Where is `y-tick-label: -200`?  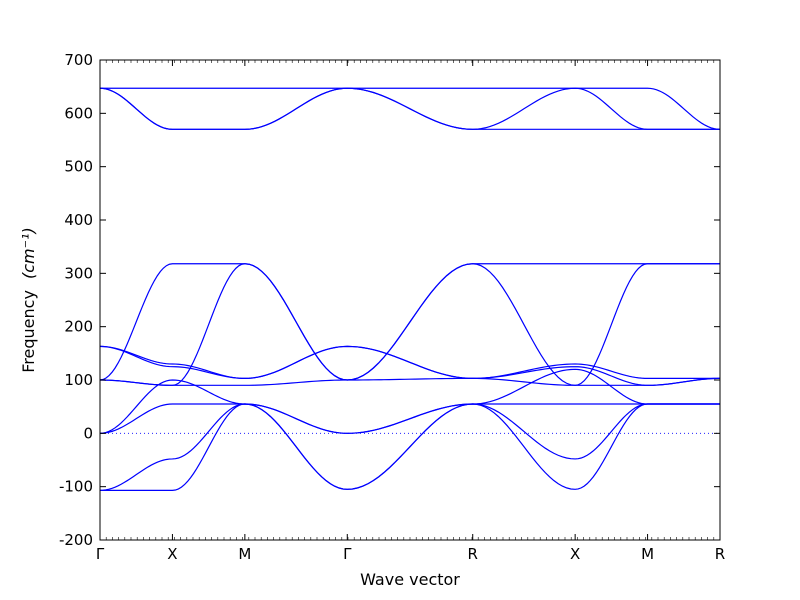
y-tick-label: -200 is located at coordinates (76, 540).